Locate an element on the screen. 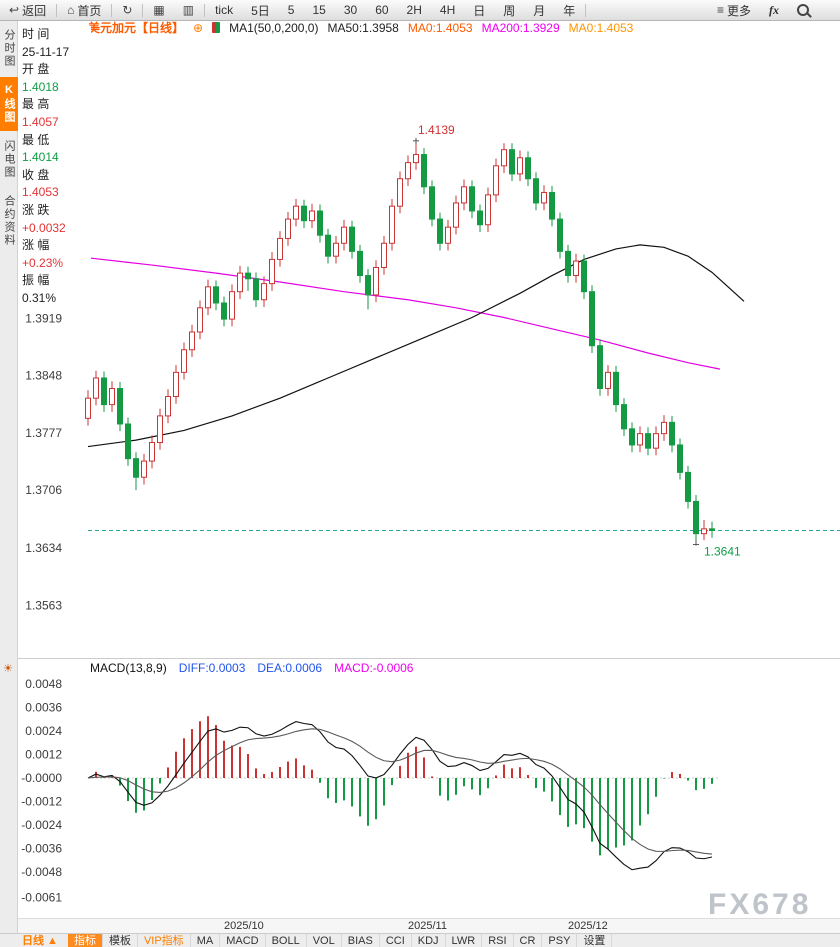  svg-text: -0.0024 is located at coordinates (41, 825).